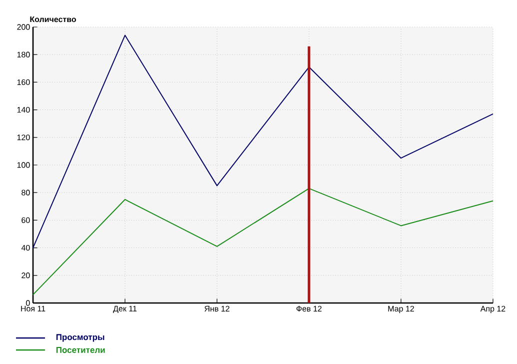 The width and height of the screenshot is (517, 364). What do you see at coordinates (33, 309) in the screenshot?
I see `x-tick-label: Ноя 11` at bounding box center [33, 309].